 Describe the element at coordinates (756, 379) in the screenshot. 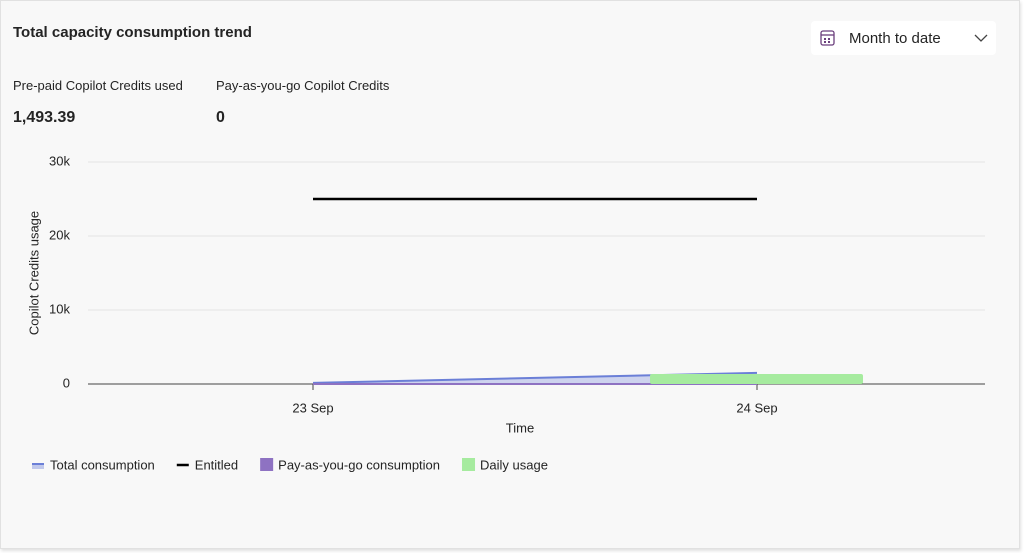

I see `bar` at that location.